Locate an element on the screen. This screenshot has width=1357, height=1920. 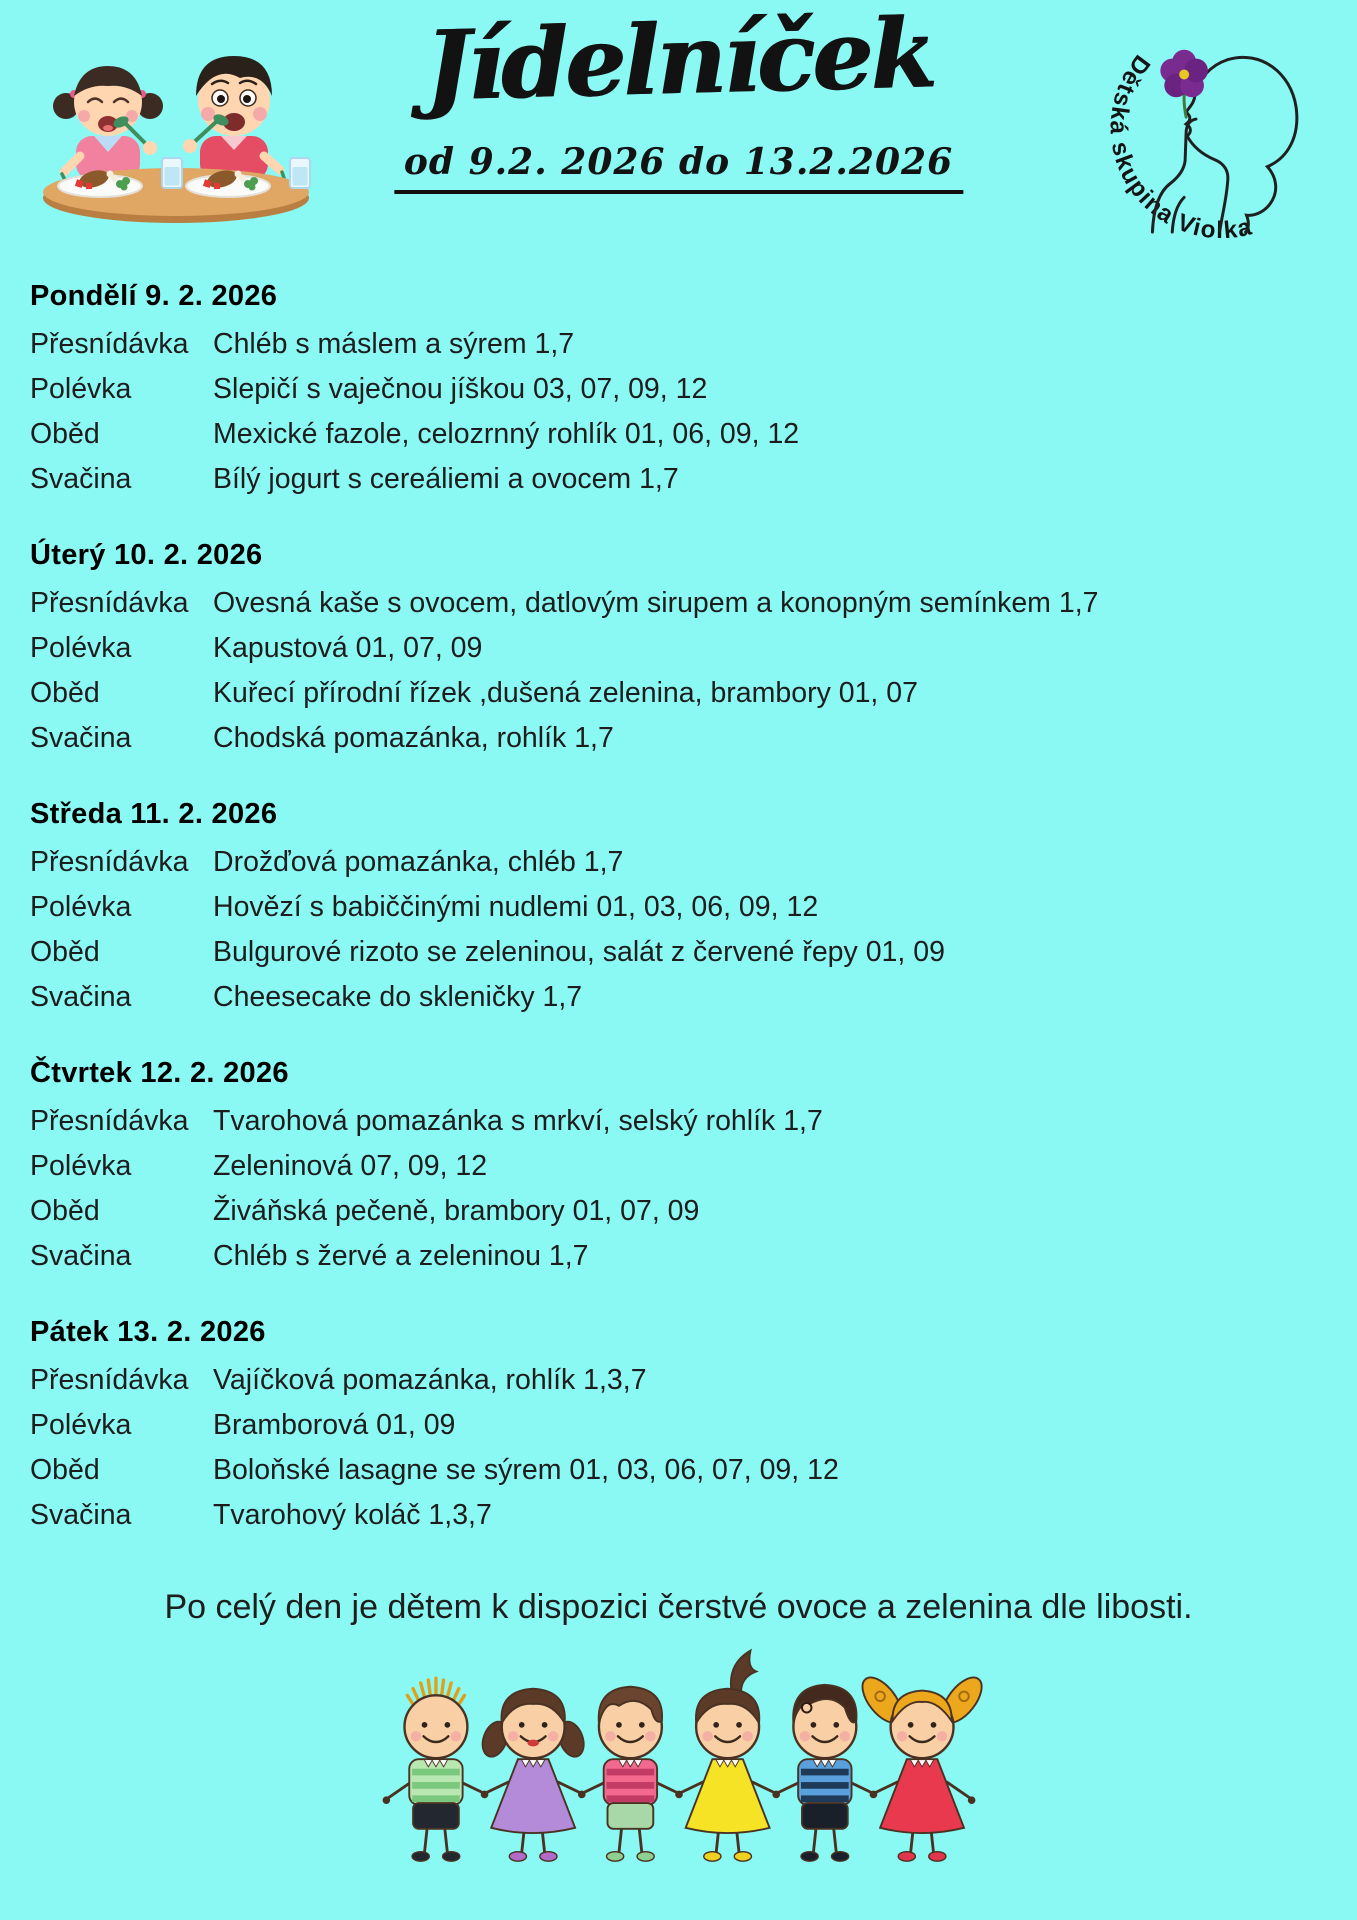
meal-value: Kapustová 01, 07, 09 is located at coordinates (348, 648).